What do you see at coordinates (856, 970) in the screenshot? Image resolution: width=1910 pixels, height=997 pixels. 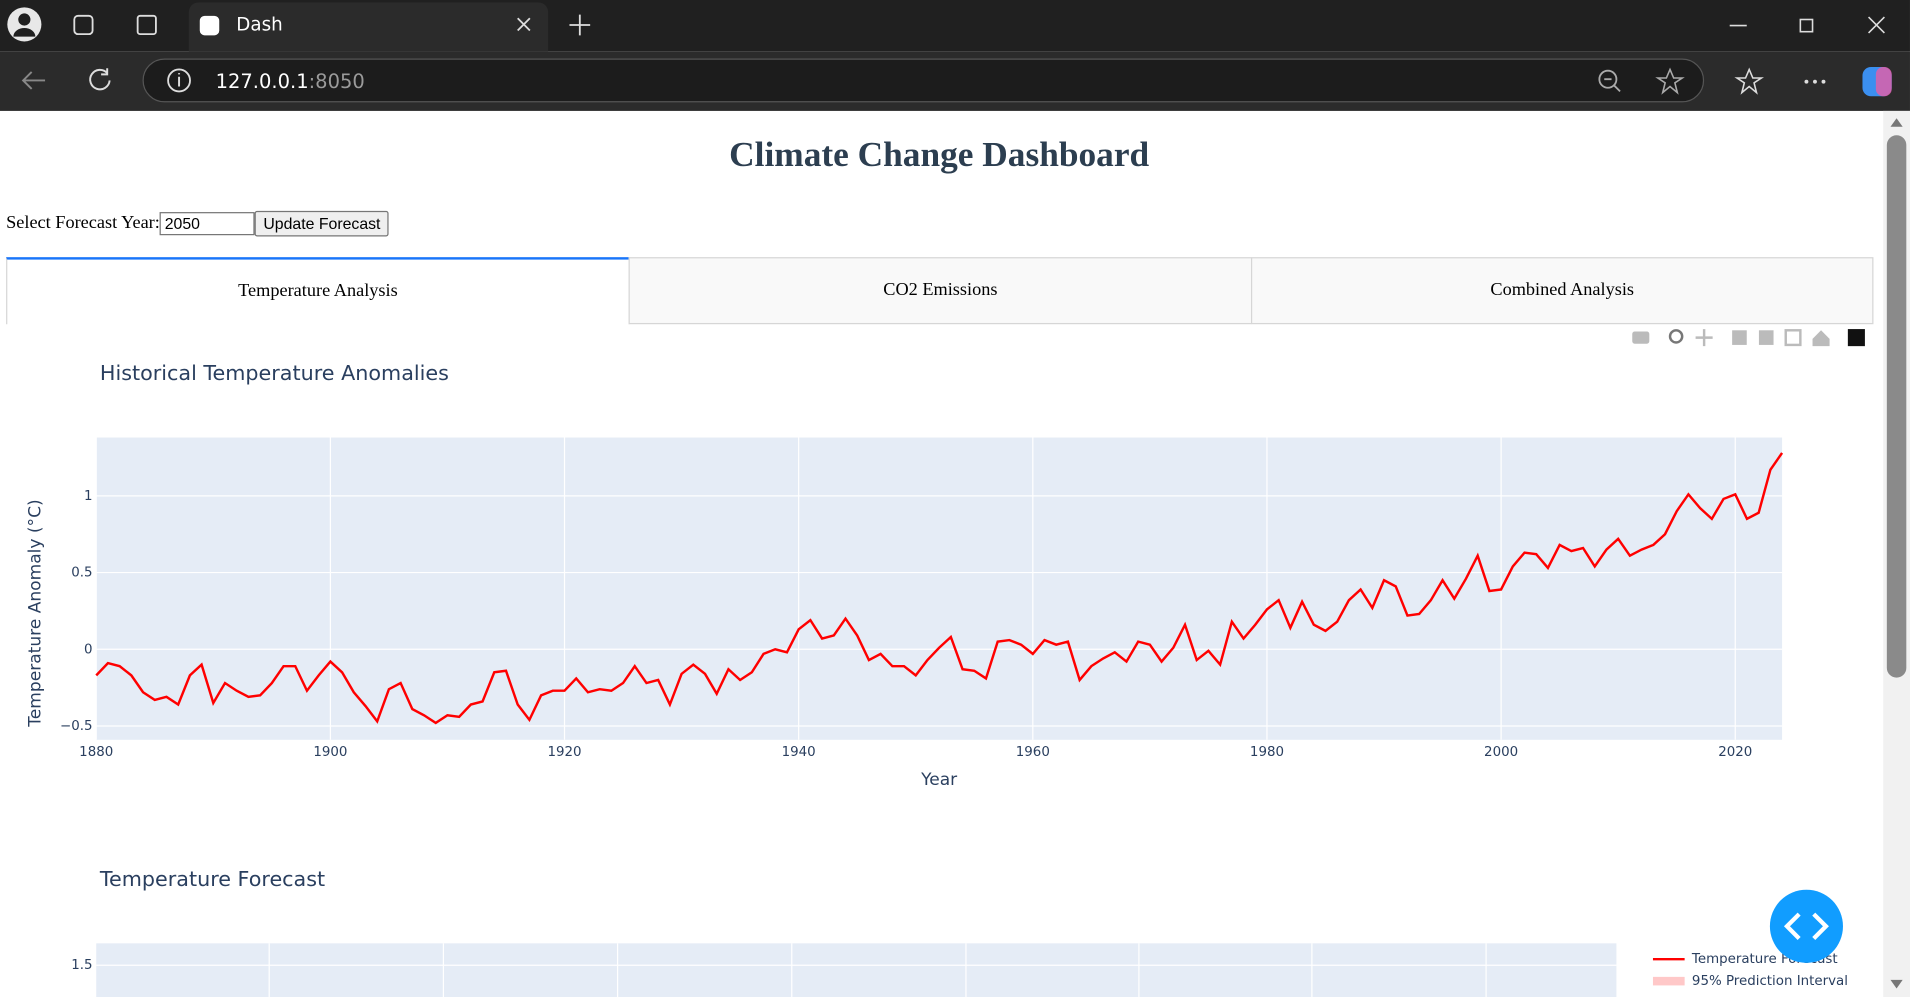 I see `plot-background` at bounding box center [856, 970].